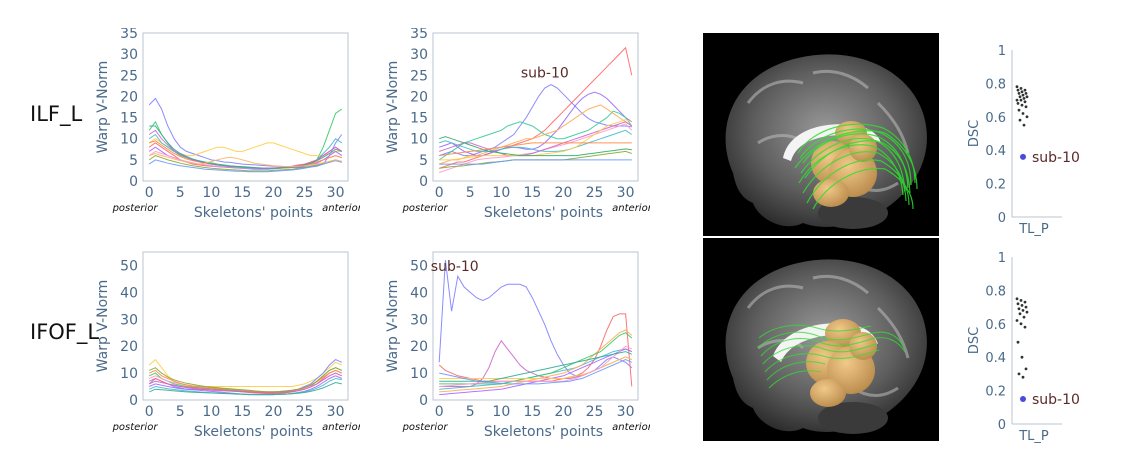 The image size is (1140, 473). What do you see at coordinates (1056, 400) in the screenshot?
I see `sub-10-label: sub-10` at bounding box center [1056, 400].